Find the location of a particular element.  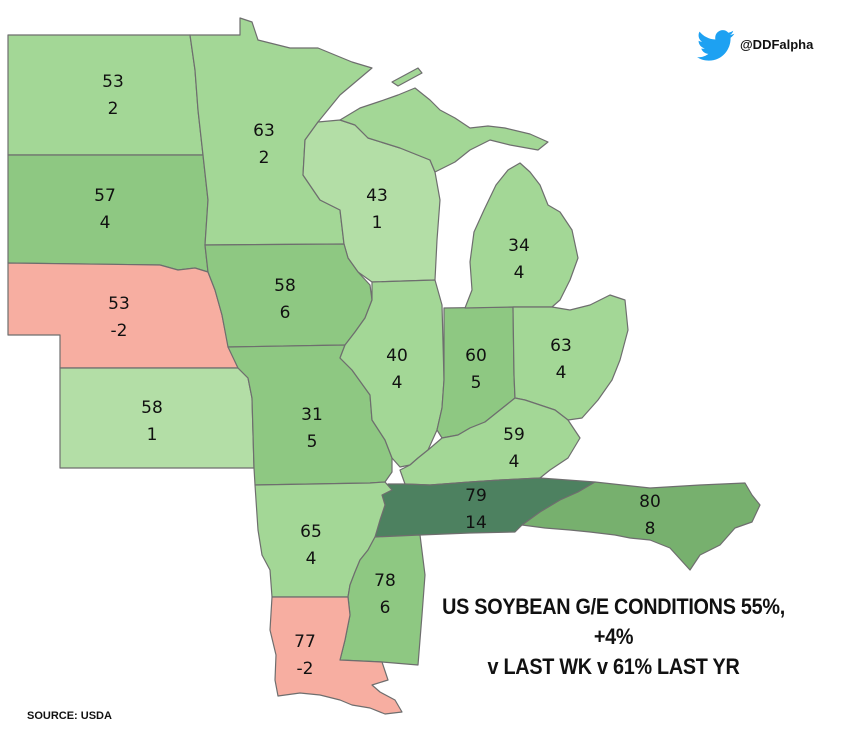

ge-value: 40 is located at coordinates (397, 356).